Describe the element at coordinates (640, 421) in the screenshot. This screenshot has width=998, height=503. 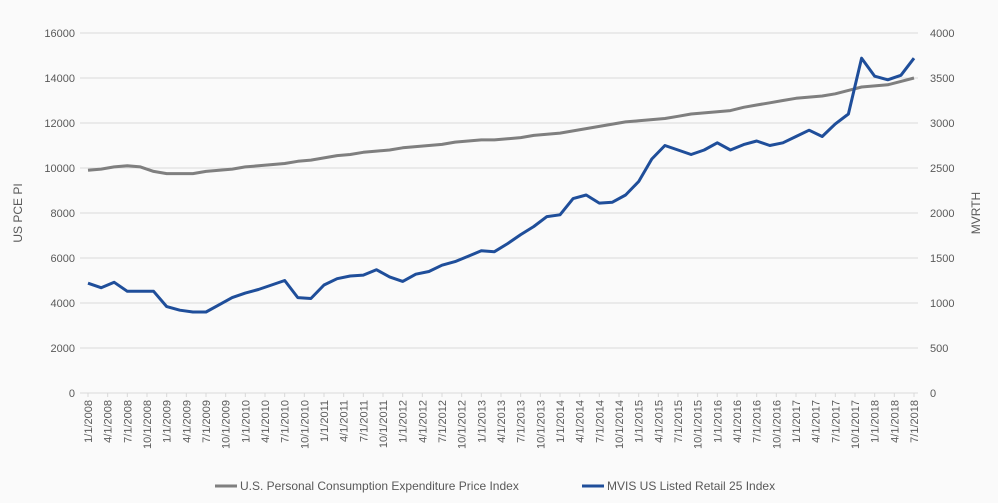
I see `x-tick-label: 1/1/2015` at that location.